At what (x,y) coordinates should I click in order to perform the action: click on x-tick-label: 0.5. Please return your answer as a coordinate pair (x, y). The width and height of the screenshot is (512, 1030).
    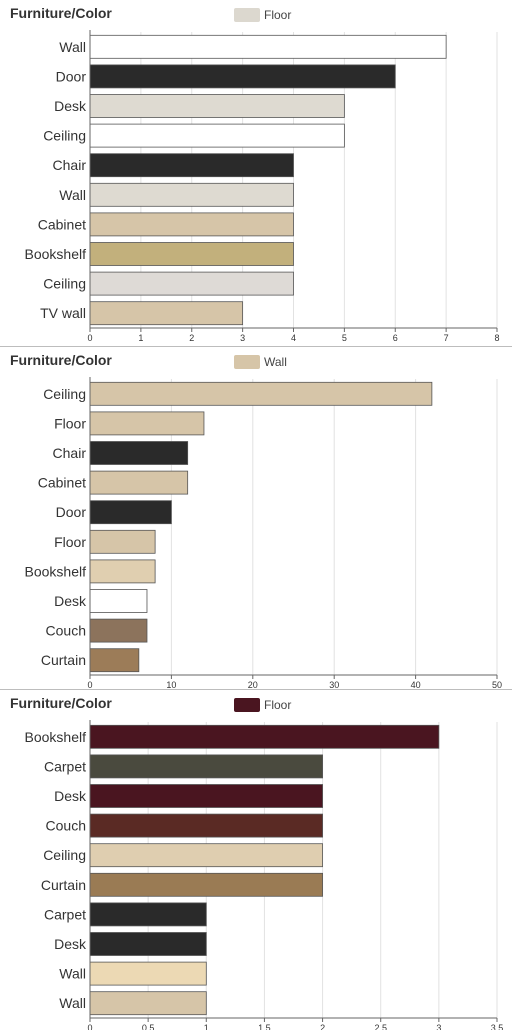
    Looking at the image, I should click on (148, 1026).